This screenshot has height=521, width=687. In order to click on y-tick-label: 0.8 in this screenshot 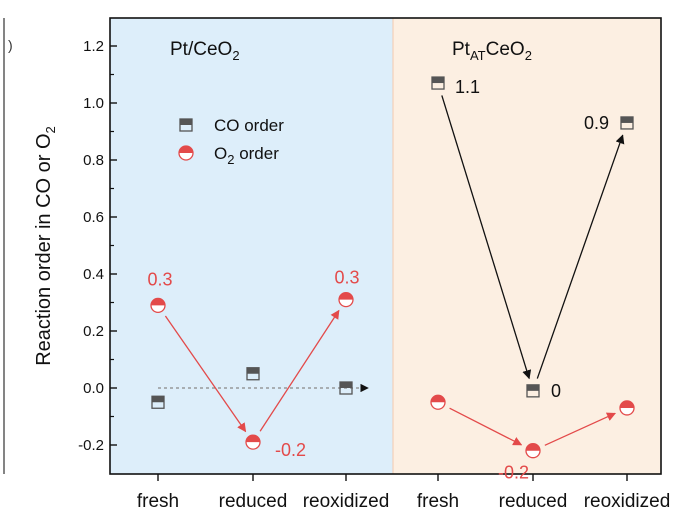, I will do `click(93, 160)`.